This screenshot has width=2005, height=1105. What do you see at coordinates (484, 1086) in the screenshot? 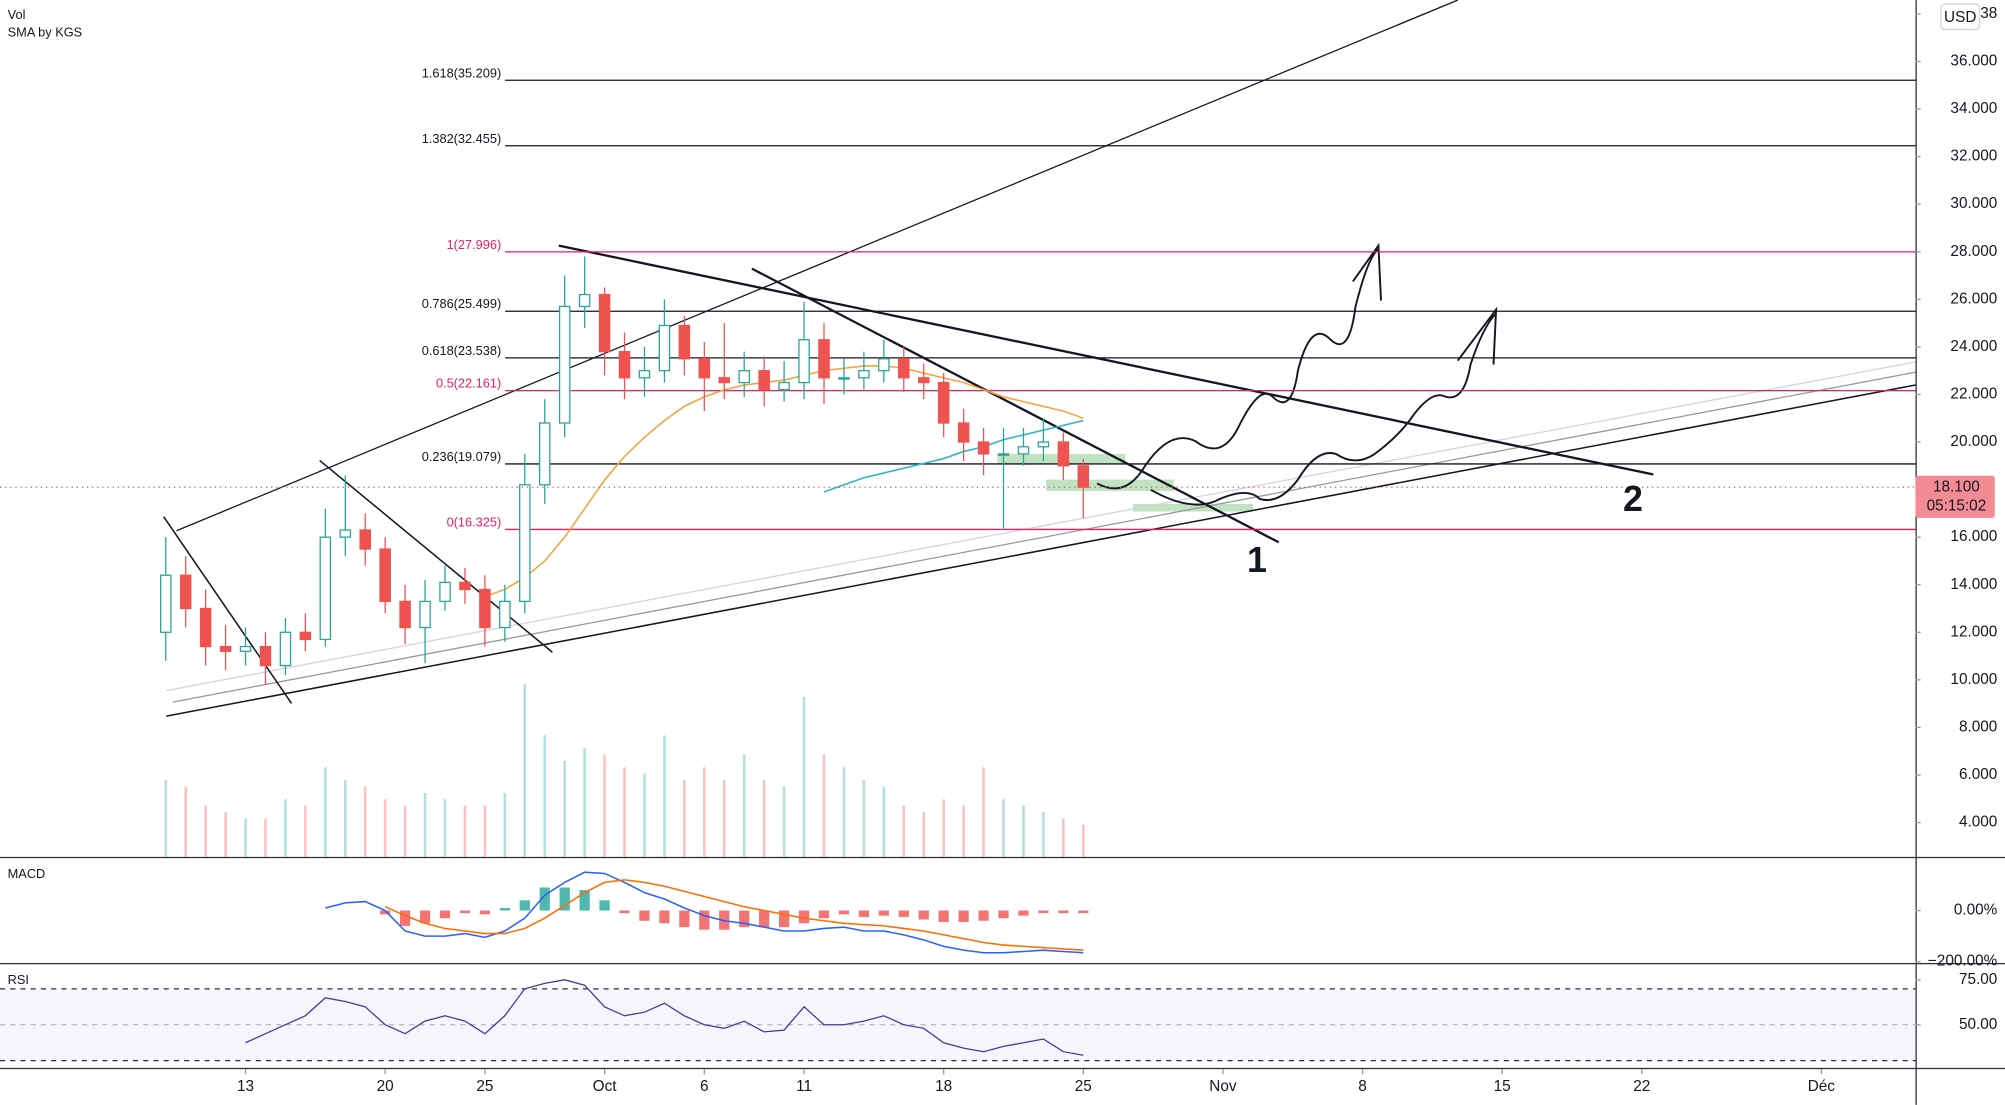
I see `x-tick-label: 25` at bounding box center [484, 1086].